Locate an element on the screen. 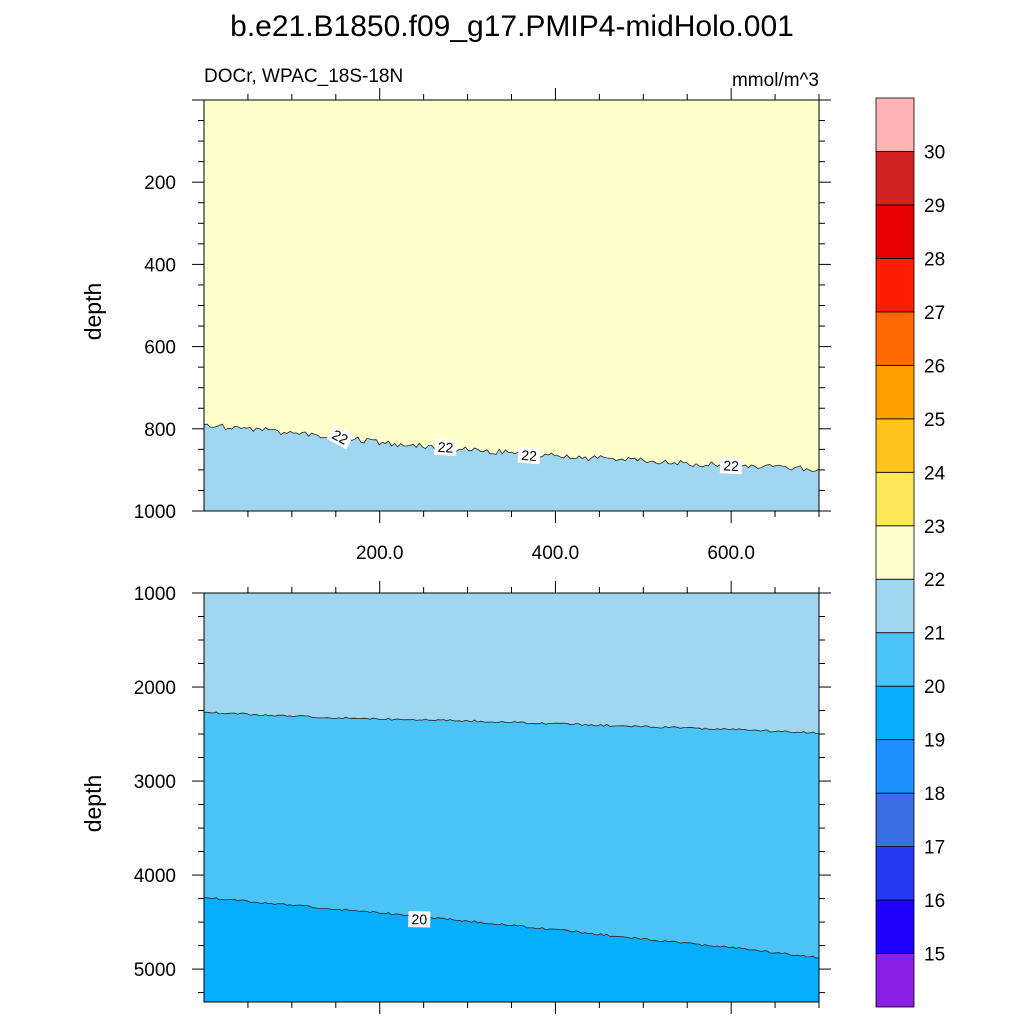  colorbar-label: 19 is located at coordinates (934, 741).